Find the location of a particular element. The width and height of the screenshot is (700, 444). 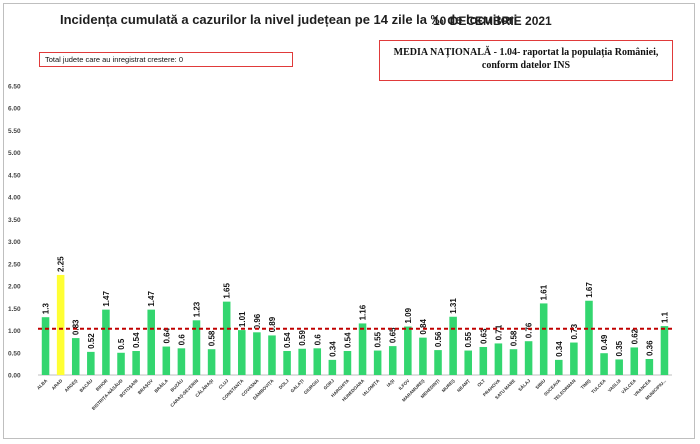

y-tick-label: 5.50 is located at coordinates (14, 131).